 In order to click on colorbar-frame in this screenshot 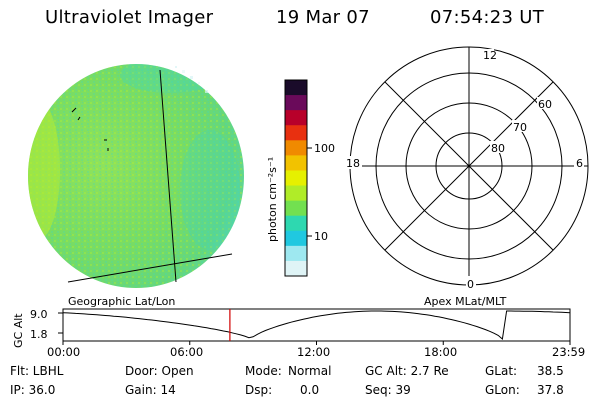, I will do `click(296, 178)`.